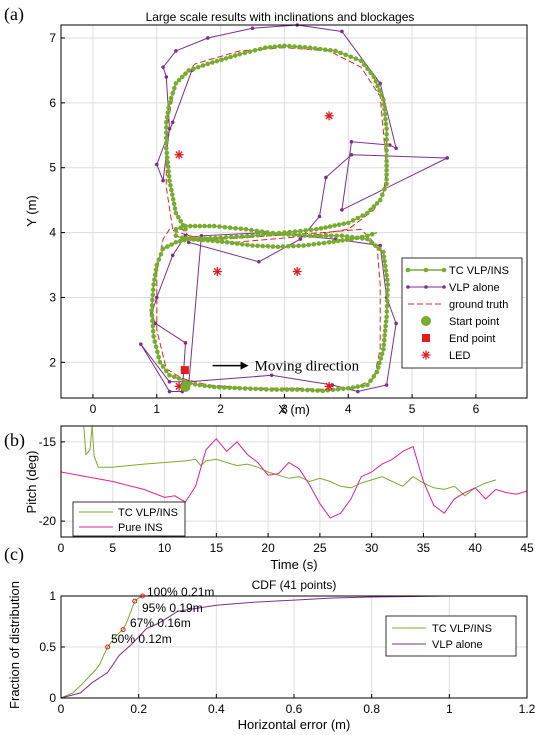 The height and width of the screenshot is (735, 535). What do you see at coordinates (52, 698) in the screenshot?
I see `panel-c-ytick-label: 0` at bounding box center [52, 698].